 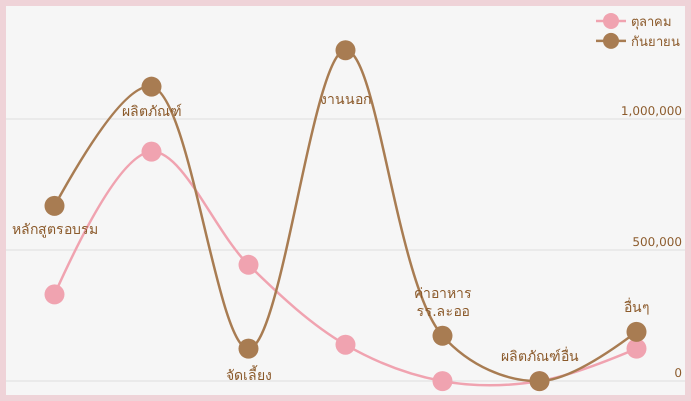 I want to click on x-tick-label: หลักสูตรอบรม, so click(x=55, y=230).